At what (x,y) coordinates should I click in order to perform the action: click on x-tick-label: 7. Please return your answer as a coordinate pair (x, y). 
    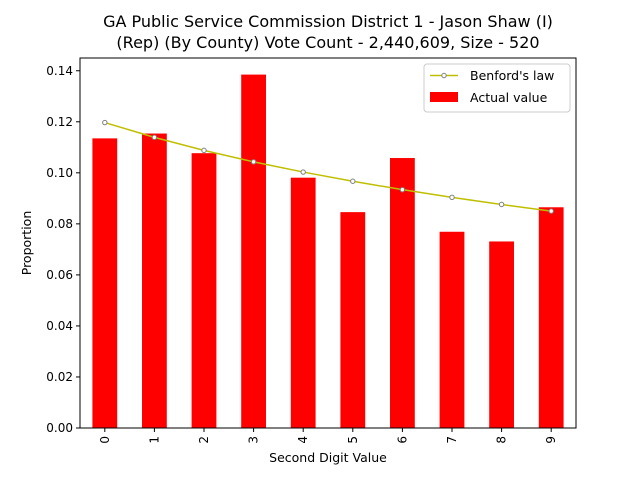
    Looking at the image, I should click on (452, 440).